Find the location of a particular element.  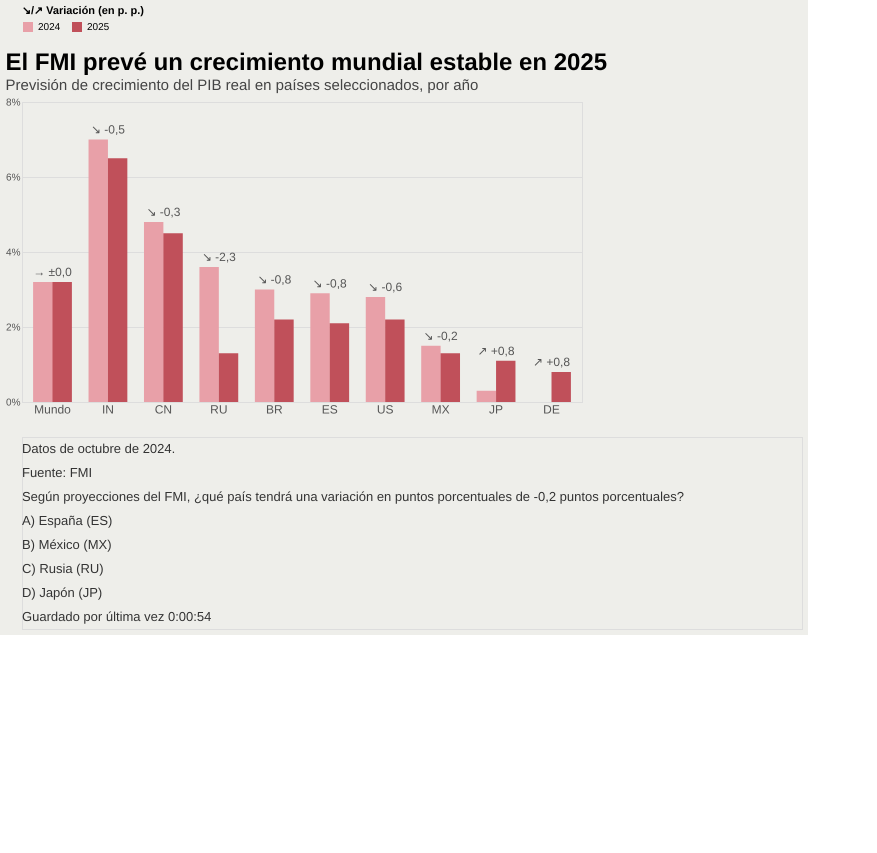

annotation: → ±0,0 is located at coordinates (52, 272).